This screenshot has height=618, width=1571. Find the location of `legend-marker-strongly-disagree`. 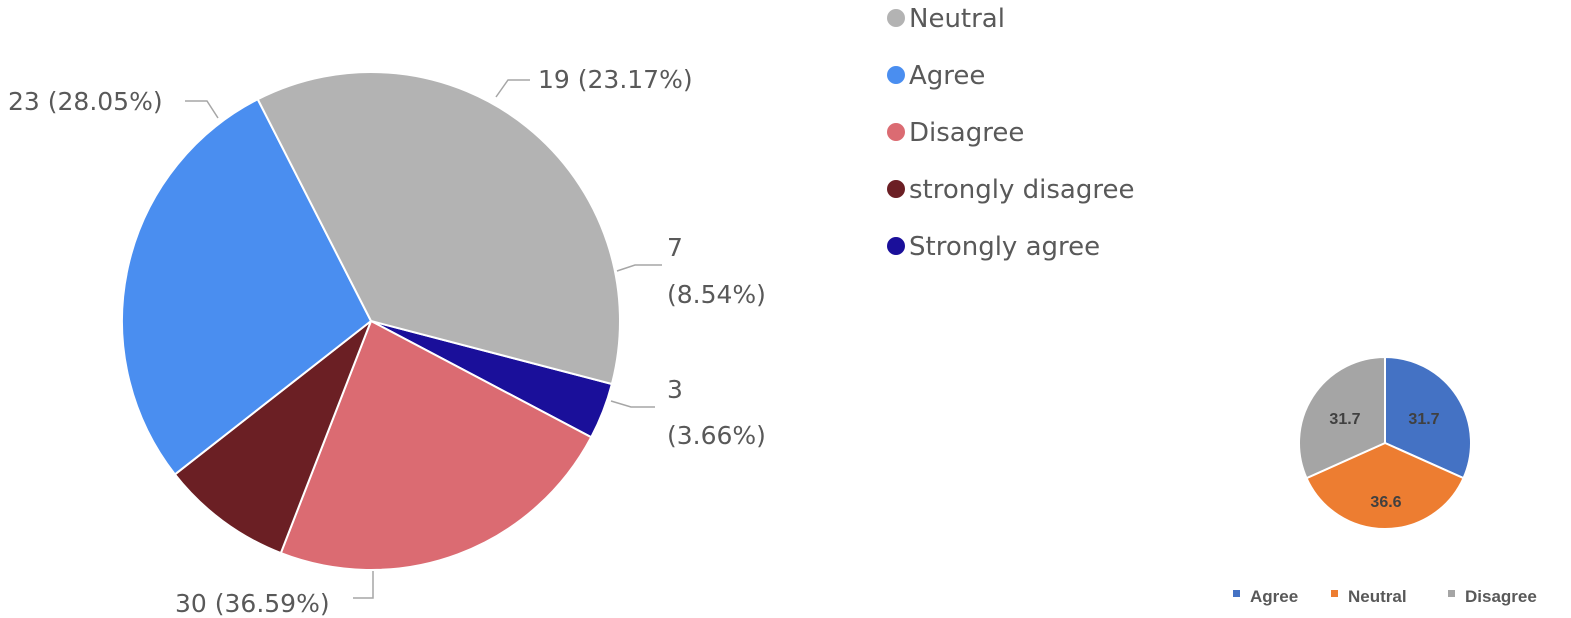

legend-marker-strongly-disagree is located at coordinates (896, 189).